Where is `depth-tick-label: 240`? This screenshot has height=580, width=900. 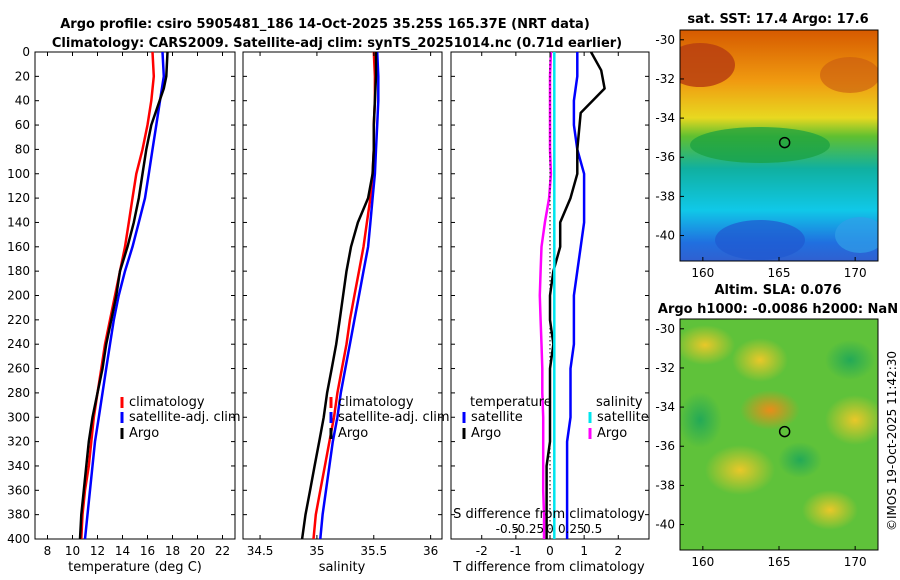
depth-tick-label: 240 is located at coordinates (18, 344).